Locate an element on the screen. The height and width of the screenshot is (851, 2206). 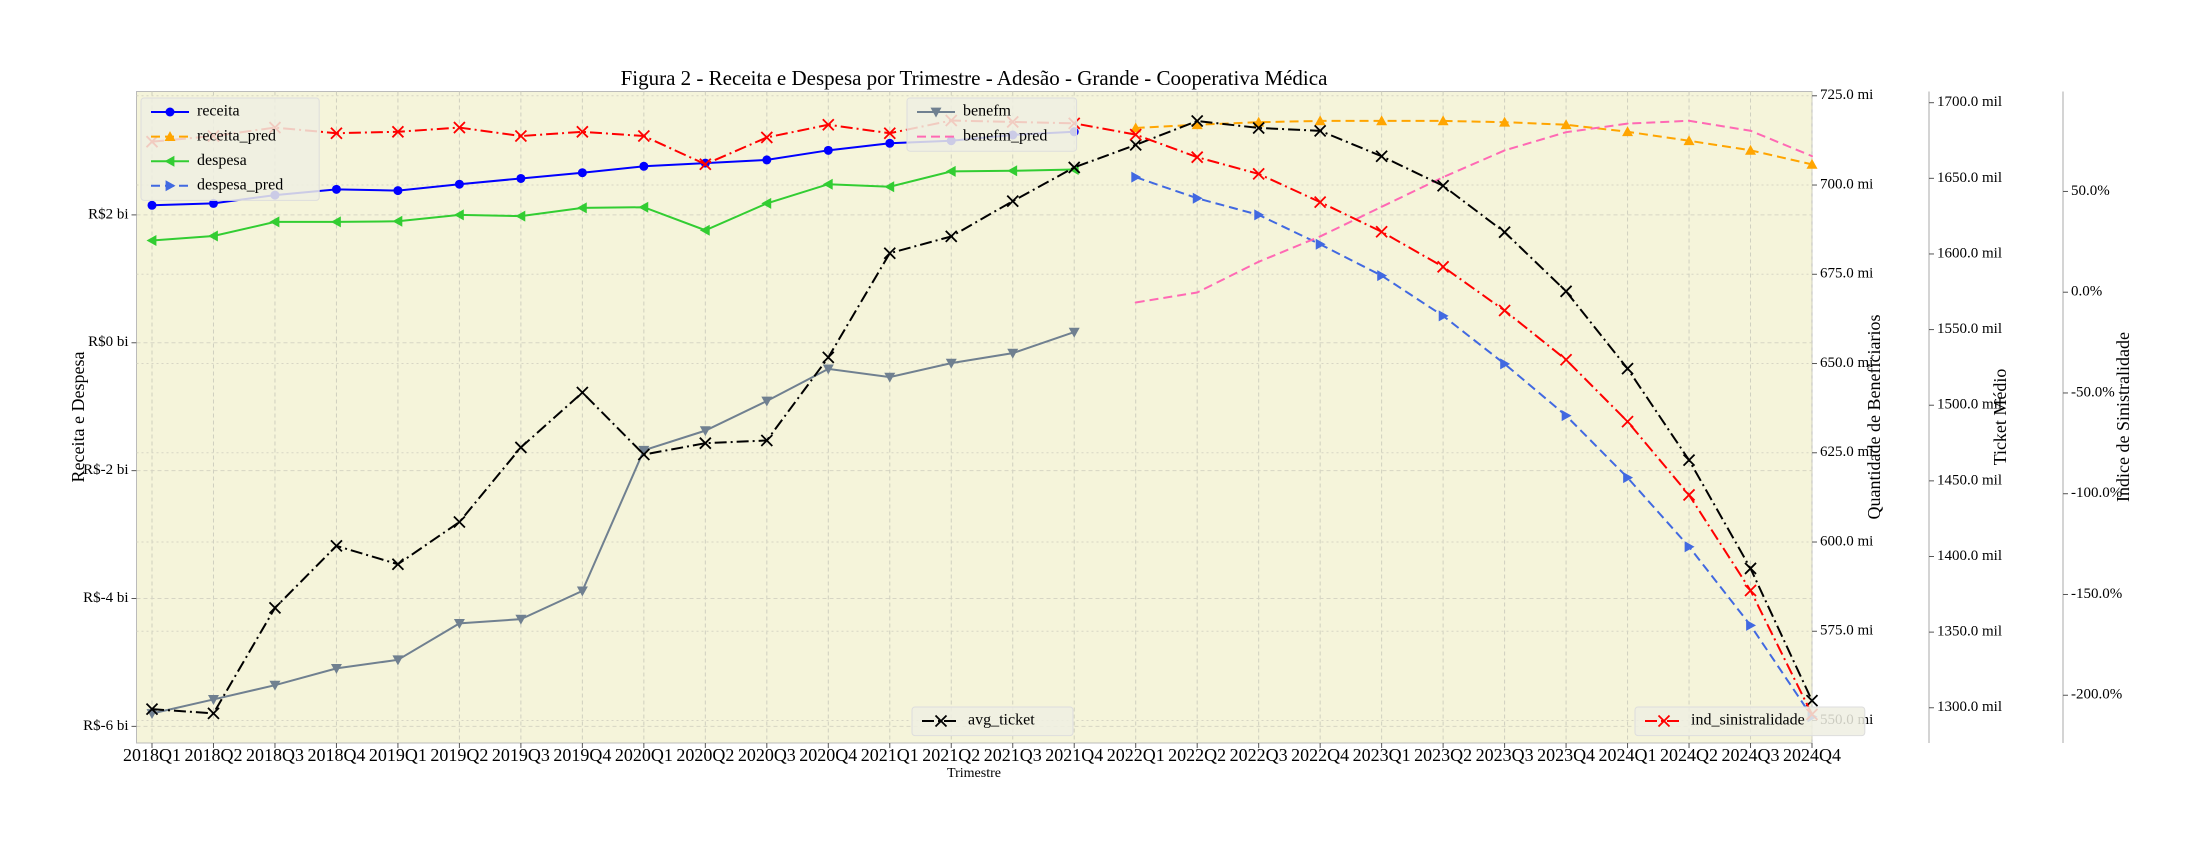
legend: ind_sinistralidade is located at coordinates (1750, 721).